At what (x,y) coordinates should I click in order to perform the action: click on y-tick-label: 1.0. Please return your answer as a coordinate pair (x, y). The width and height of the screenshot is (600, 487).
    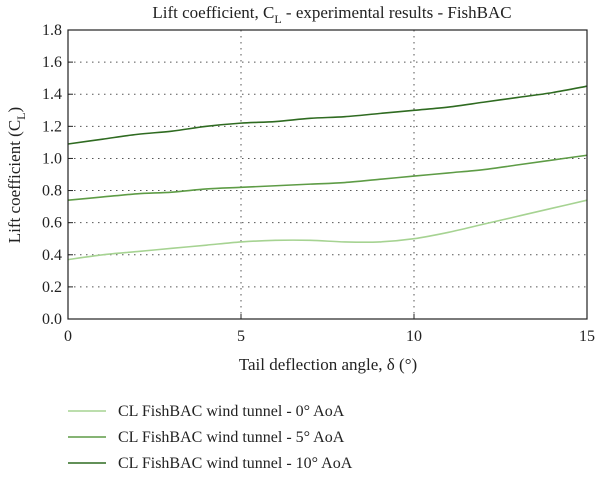
    Looking at the image, I should click on (52, 158).